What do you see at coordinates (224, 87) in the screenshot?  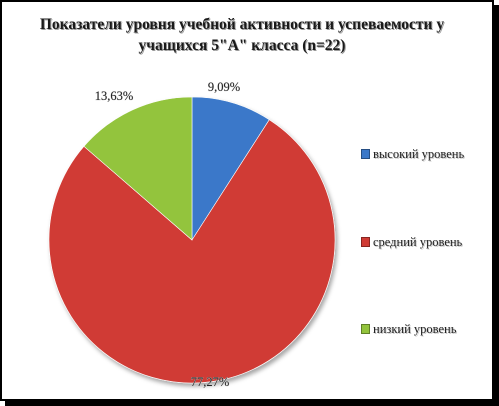 I see `data-label-high: 9,09%` at bounding box center [224, 87].